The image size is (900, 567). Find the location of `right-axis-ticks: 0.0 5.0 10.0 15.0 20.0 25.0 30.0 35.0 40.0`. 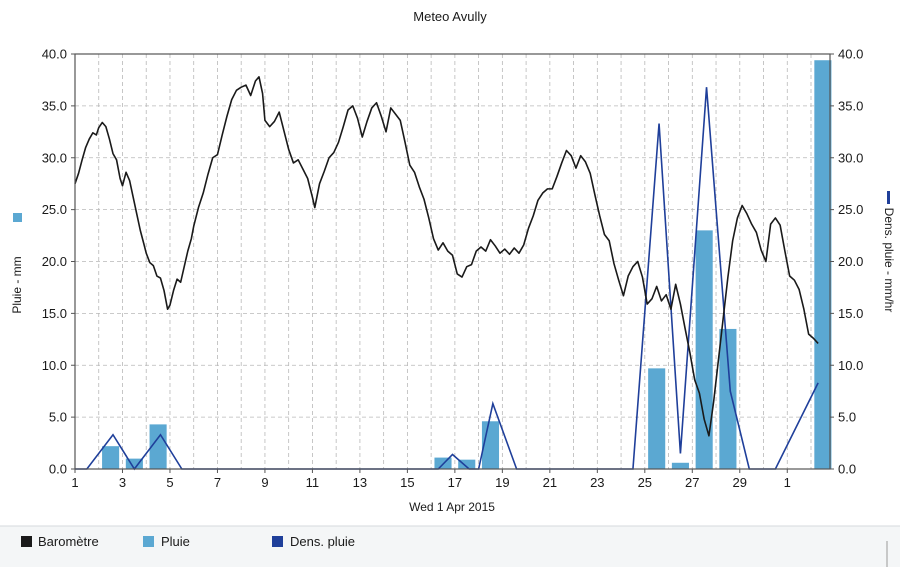

right-axis-ticks: 0.0 5.0 10.0 15.0 20.0 25.0 30.0 35.0 40.0 is located at coordinates (846, 262).